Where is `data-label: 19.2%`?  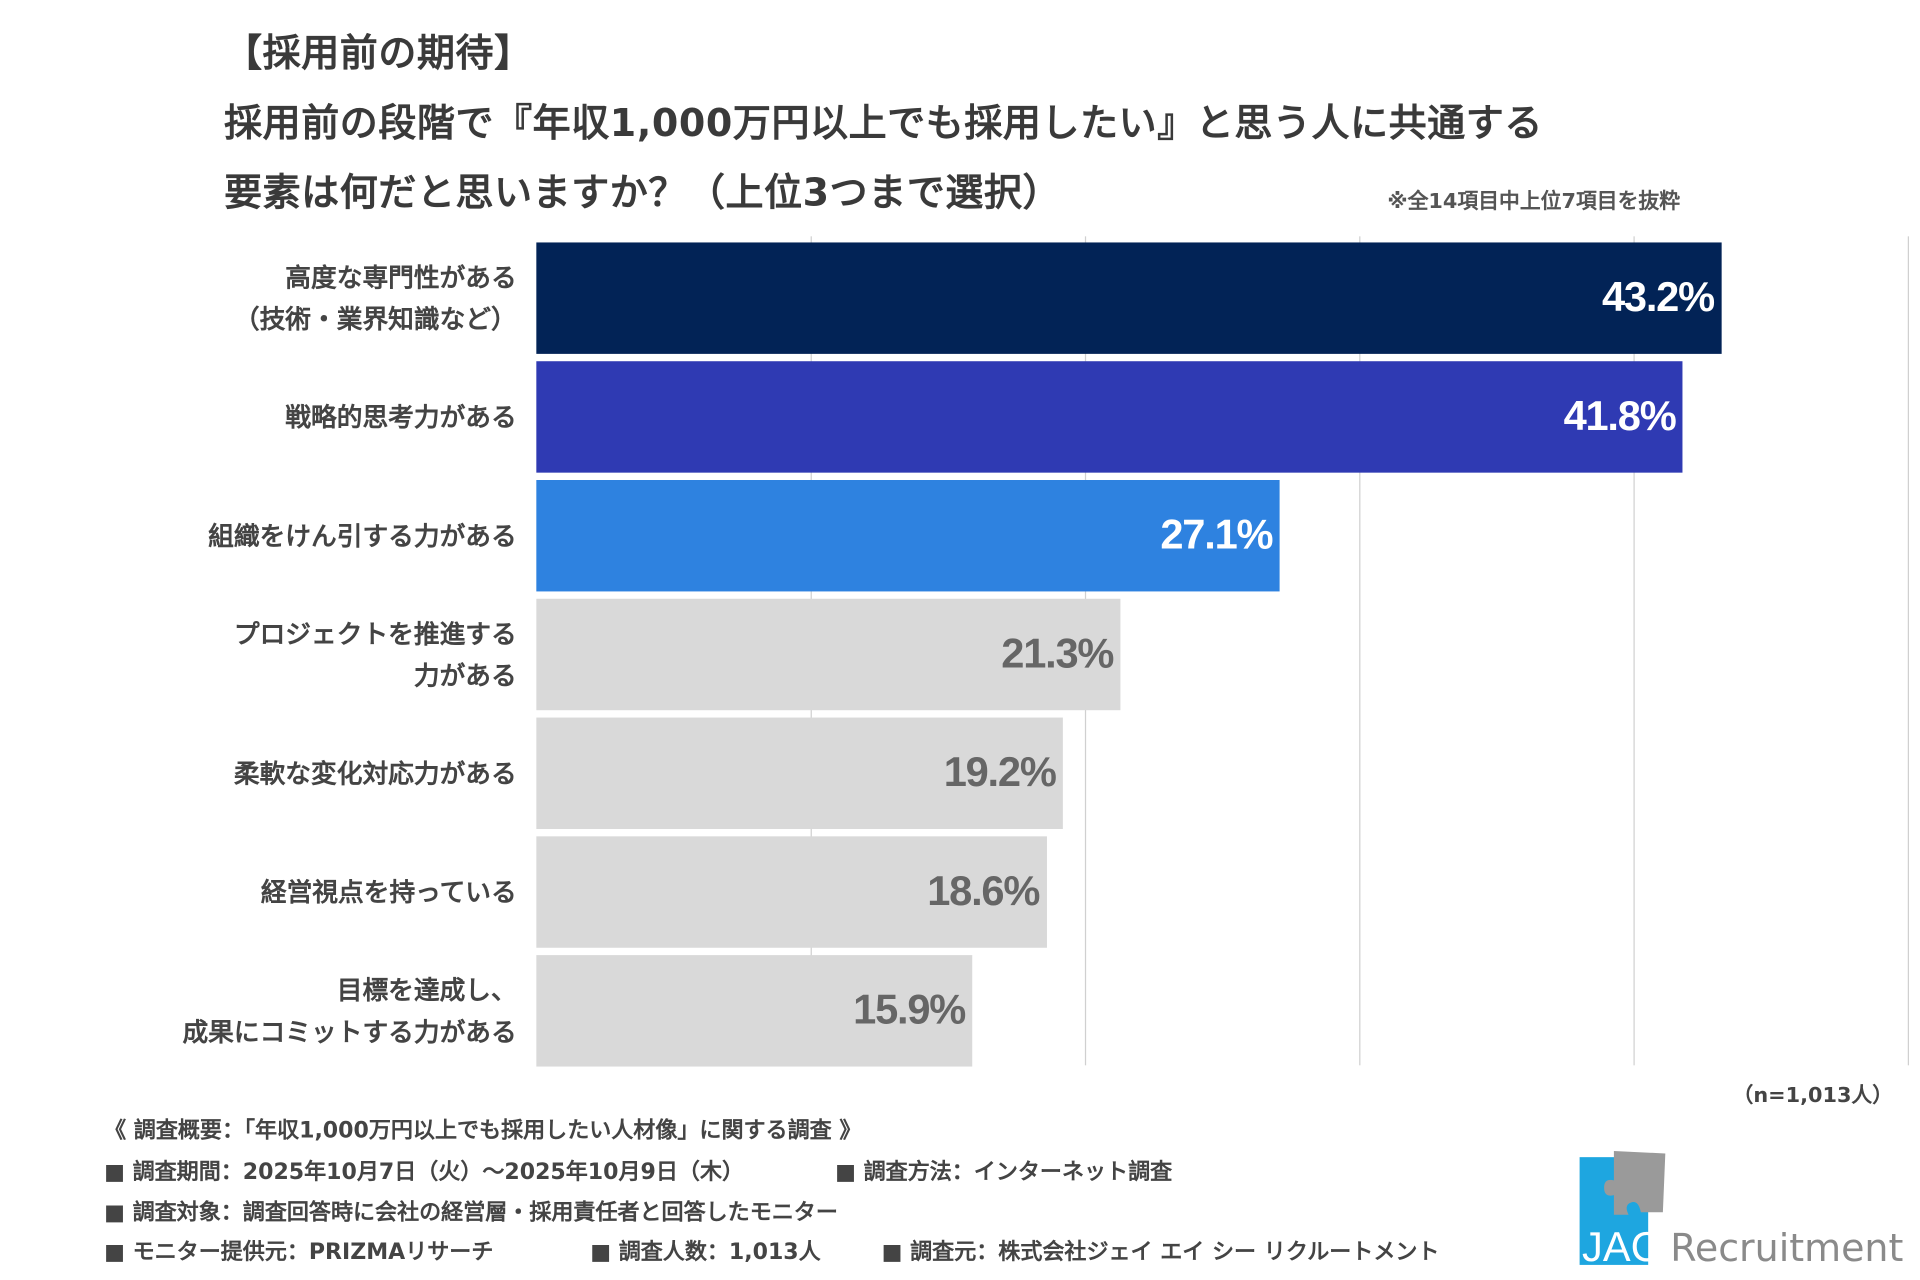
data-label: 19.2% is located at coordinates (1000, 772).